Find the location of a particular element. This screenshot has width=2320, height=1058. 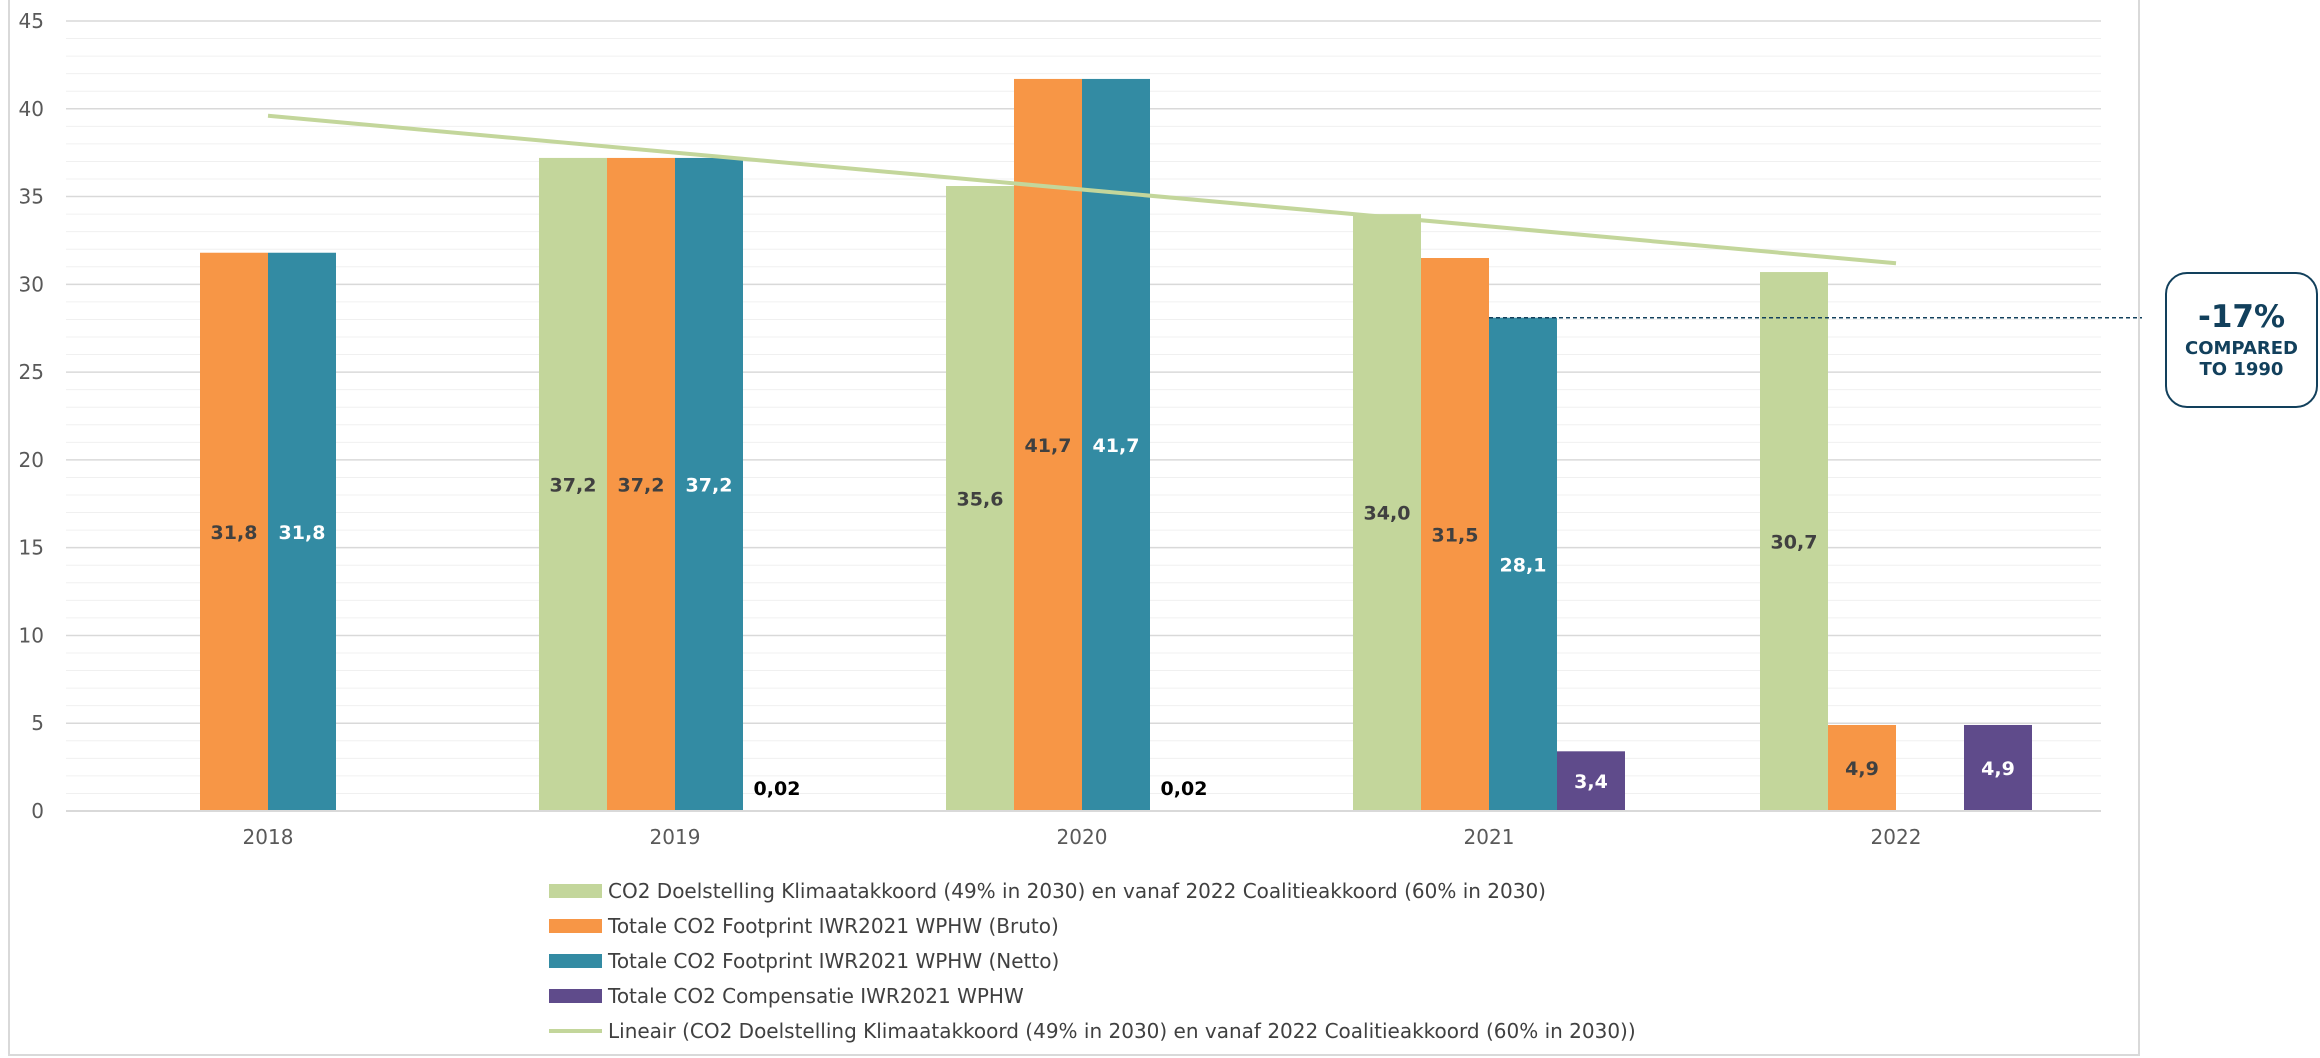

data-label-series-2-2019: 37,2 is located at coordinates (709, 485).